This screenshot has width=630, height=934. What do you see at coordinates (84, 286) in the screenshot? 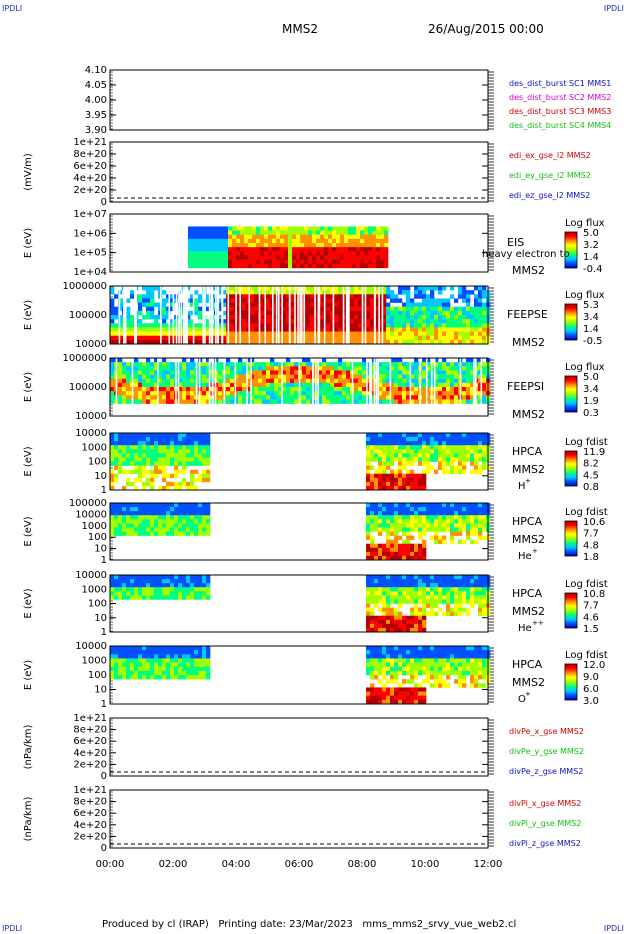
I see `panel-feepse-ytick-label: 1000000` at bounding box center [84, 286].